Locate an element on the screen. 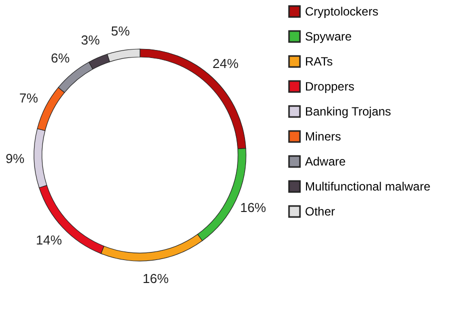  legend-label: Spyware is located at coordinates (328, 37).